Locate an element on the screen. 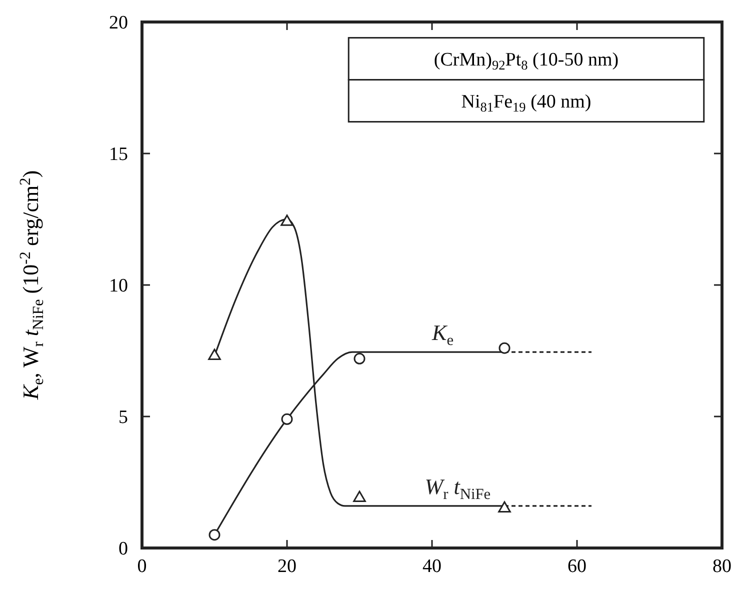 Image resolution: width=736 pixels, height=591 pixels. series-label: K$_{e}$ is located at coordinates (442, 334).